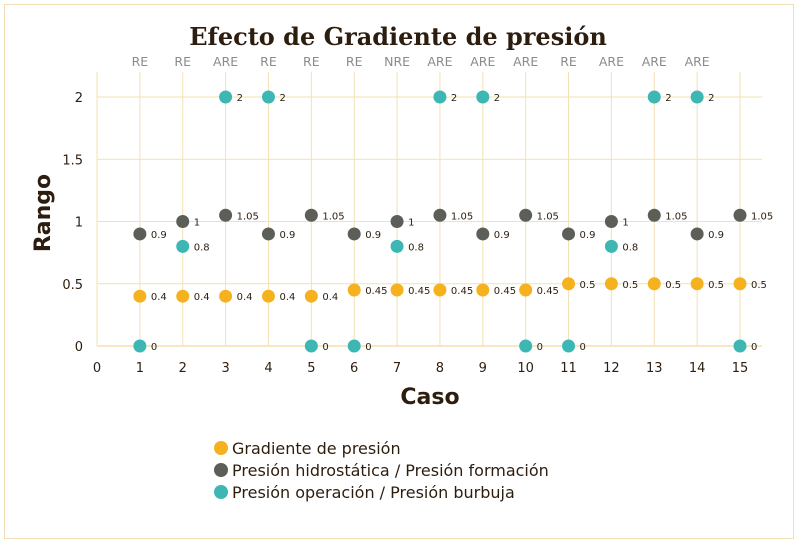 This screenshot has width=800, height=545. Describe the element at coordinates (202, 247) in the screenshot. I see `data-label: 0.8` at that location.